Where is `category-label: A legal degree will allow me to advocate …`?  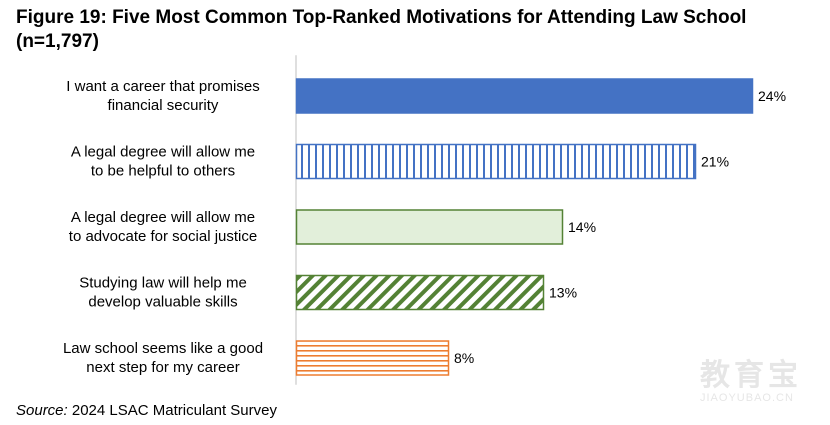
category-label: A legal degree will allow me to advocate … is located at coordinates (163, 227).